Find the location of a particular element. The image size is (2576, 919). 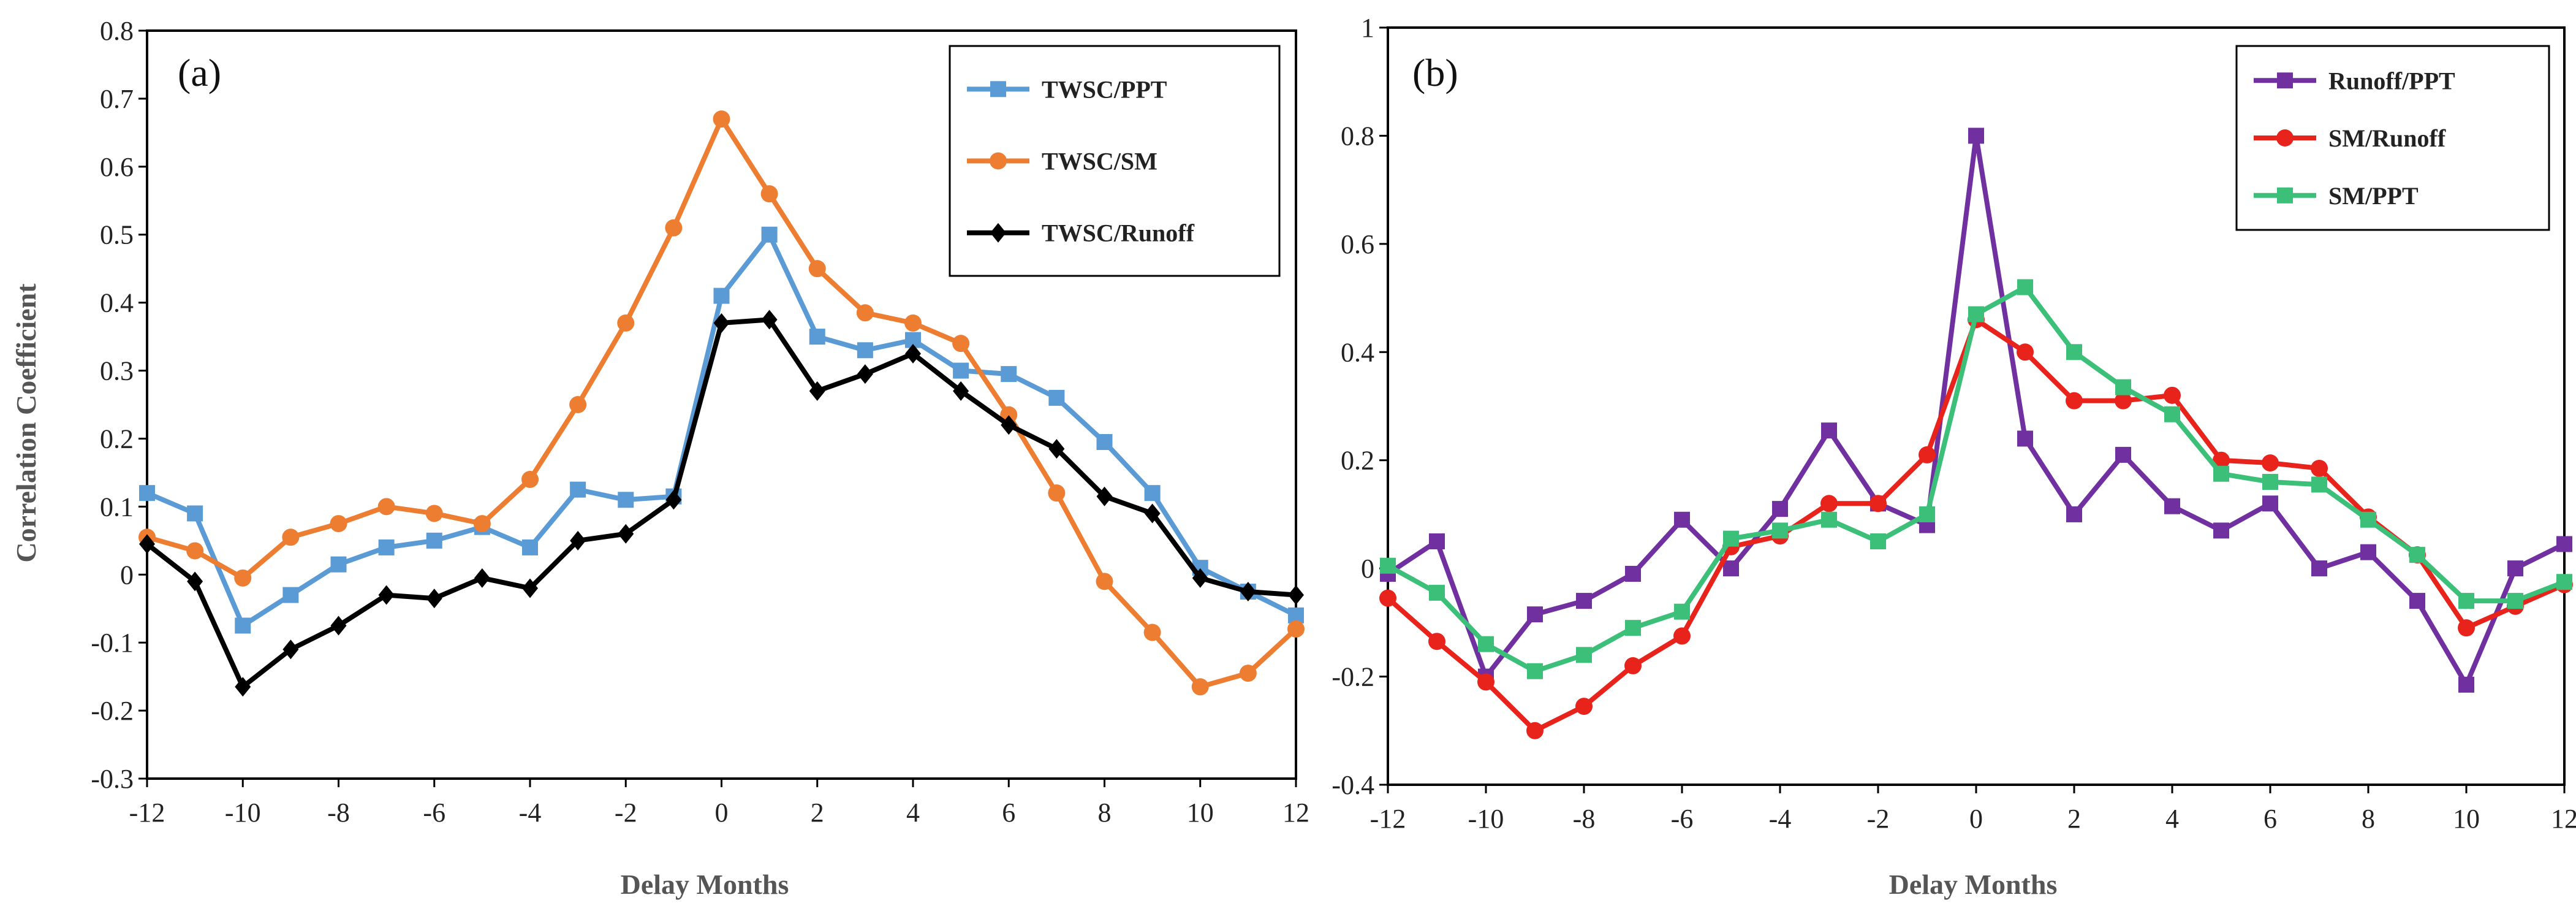

panel-b-legend-label-runoff-ppt: Runoff/PPT is located at coordinates (2391, 80).